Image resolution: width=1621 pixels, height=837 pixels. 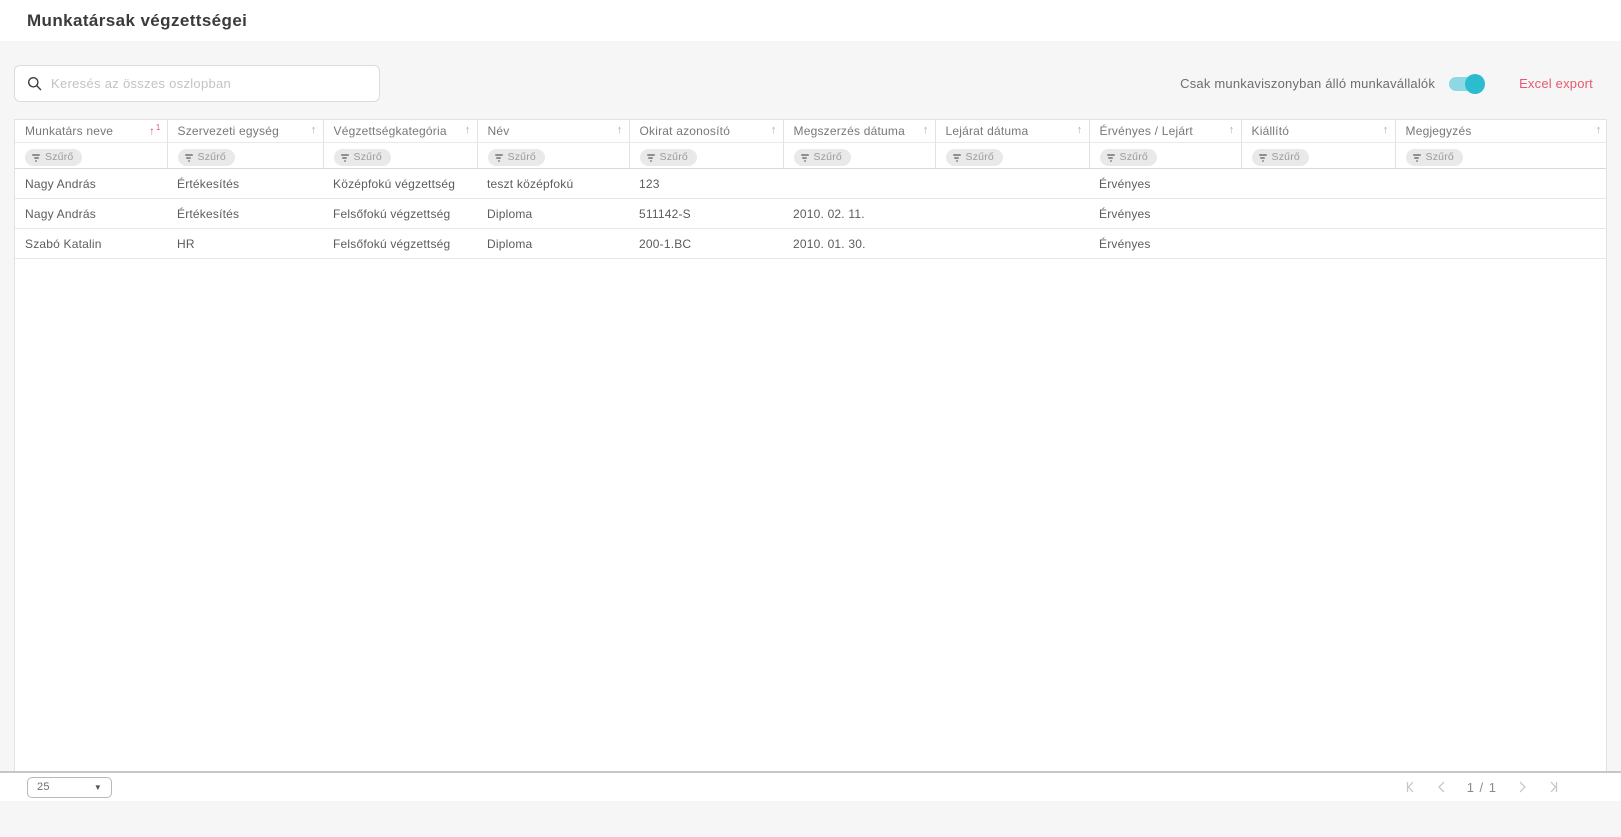 I want to click on column-label: Okirat azonosító, so click(x=685, y=130).